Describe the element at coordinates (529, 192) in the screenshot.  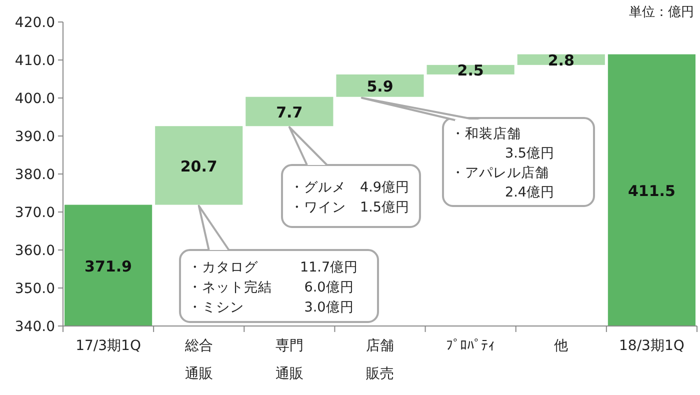
I see `annotation: 2.4億円` at that location.